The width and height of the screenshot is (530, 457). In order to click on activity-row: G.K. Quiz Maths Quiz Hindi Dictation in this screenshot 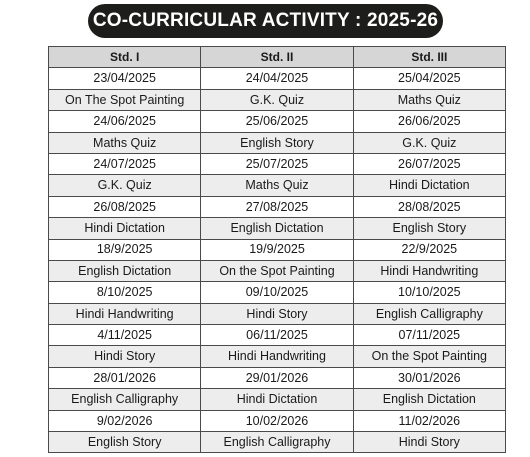, I will do `click(277, 185)`.